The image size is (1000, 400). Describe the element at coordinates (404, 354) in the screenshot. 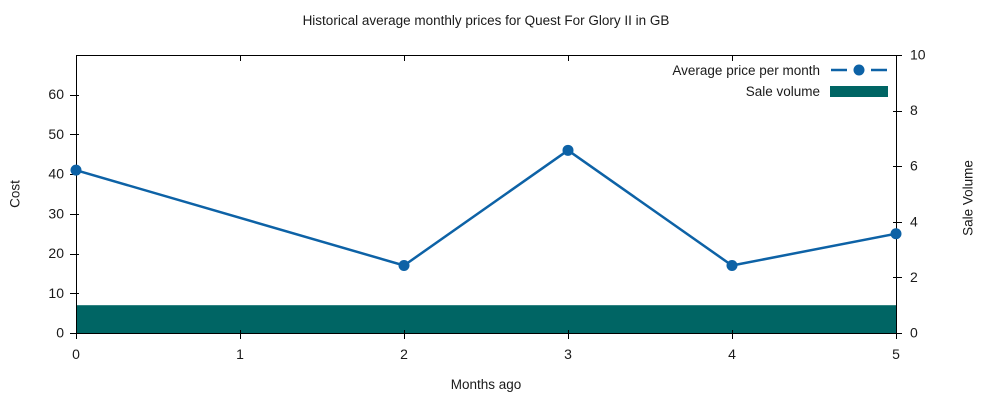

I see `x-tick-label: 2` at that location.